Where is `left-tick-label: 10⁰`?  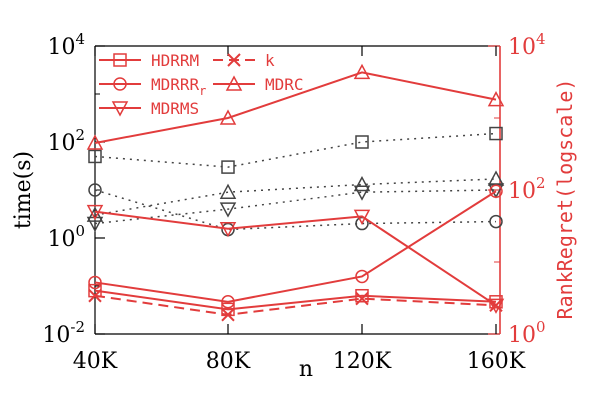
left-tick-label: 10⁰ is located at coordinates (66, 237).